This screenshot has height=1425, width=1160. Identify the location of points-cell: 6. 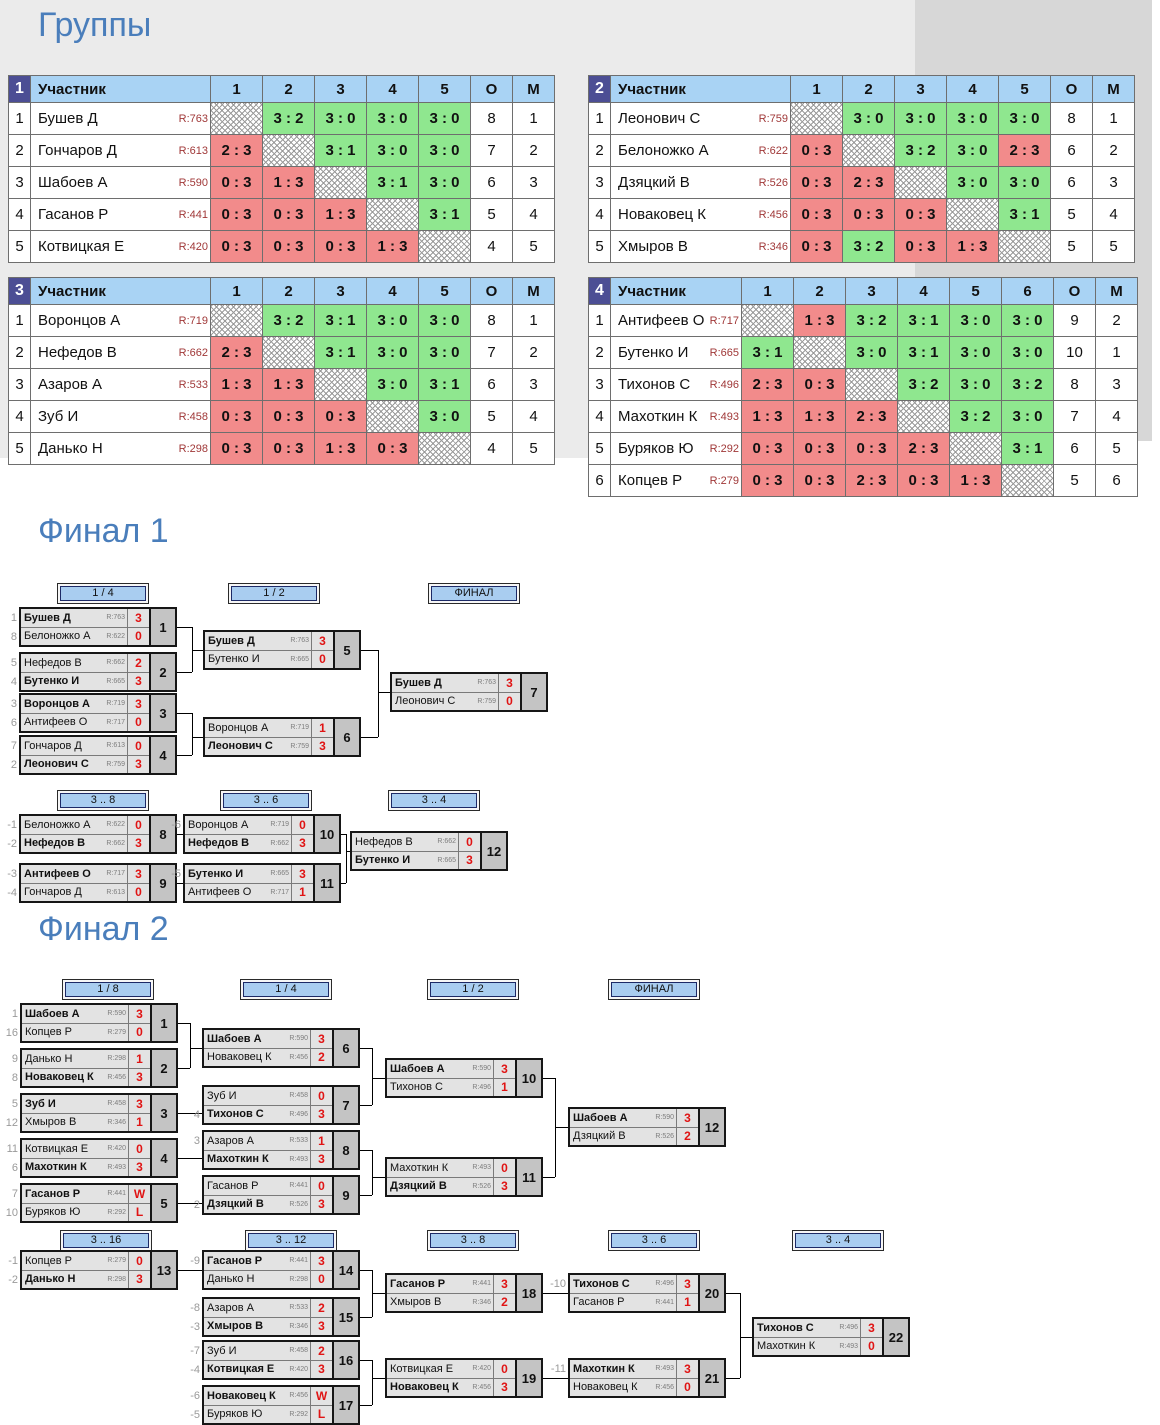
(491, 384).